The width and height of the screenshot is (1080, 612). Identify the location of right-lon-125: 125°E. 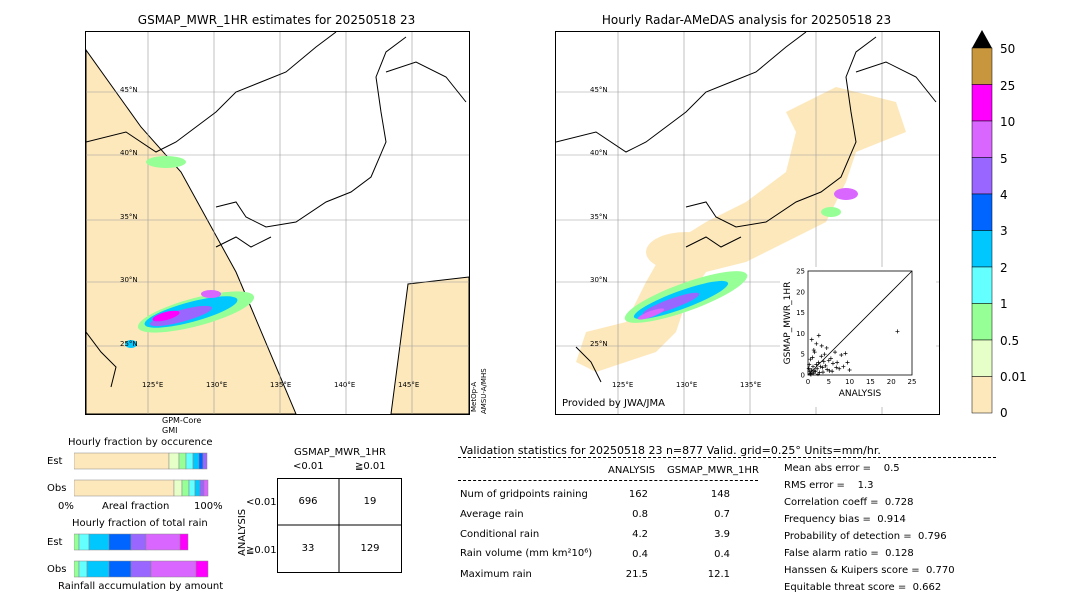
(623, 385).